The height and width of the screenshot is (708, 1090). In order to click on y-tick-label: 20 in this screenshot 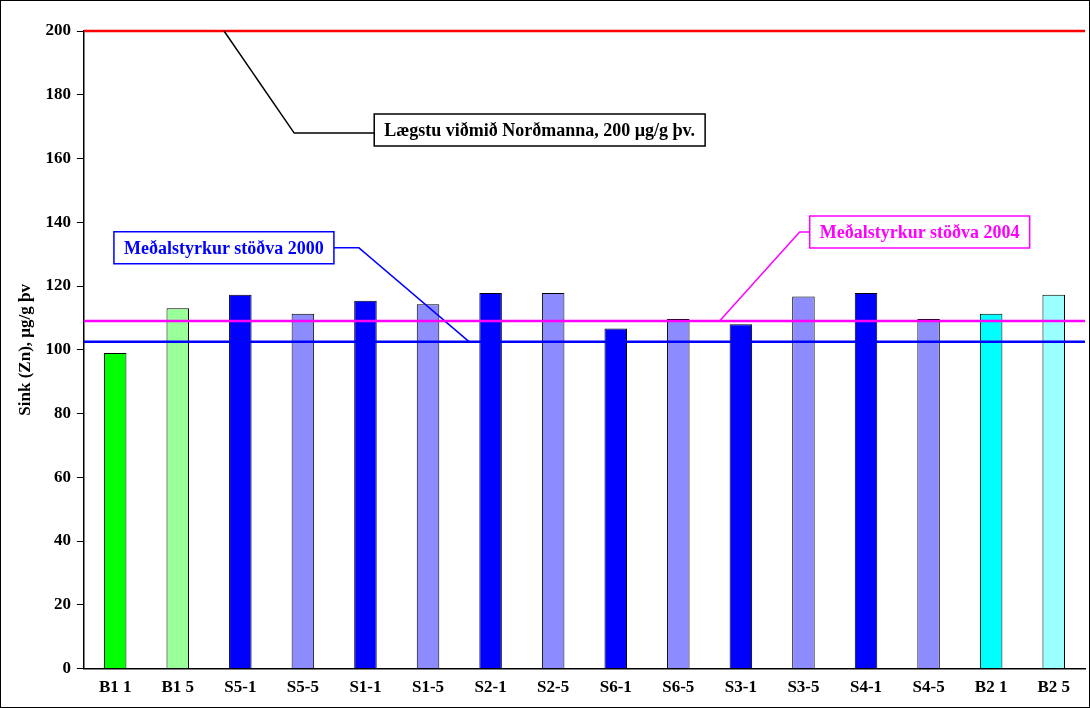, I will do `click(62, 604)`.